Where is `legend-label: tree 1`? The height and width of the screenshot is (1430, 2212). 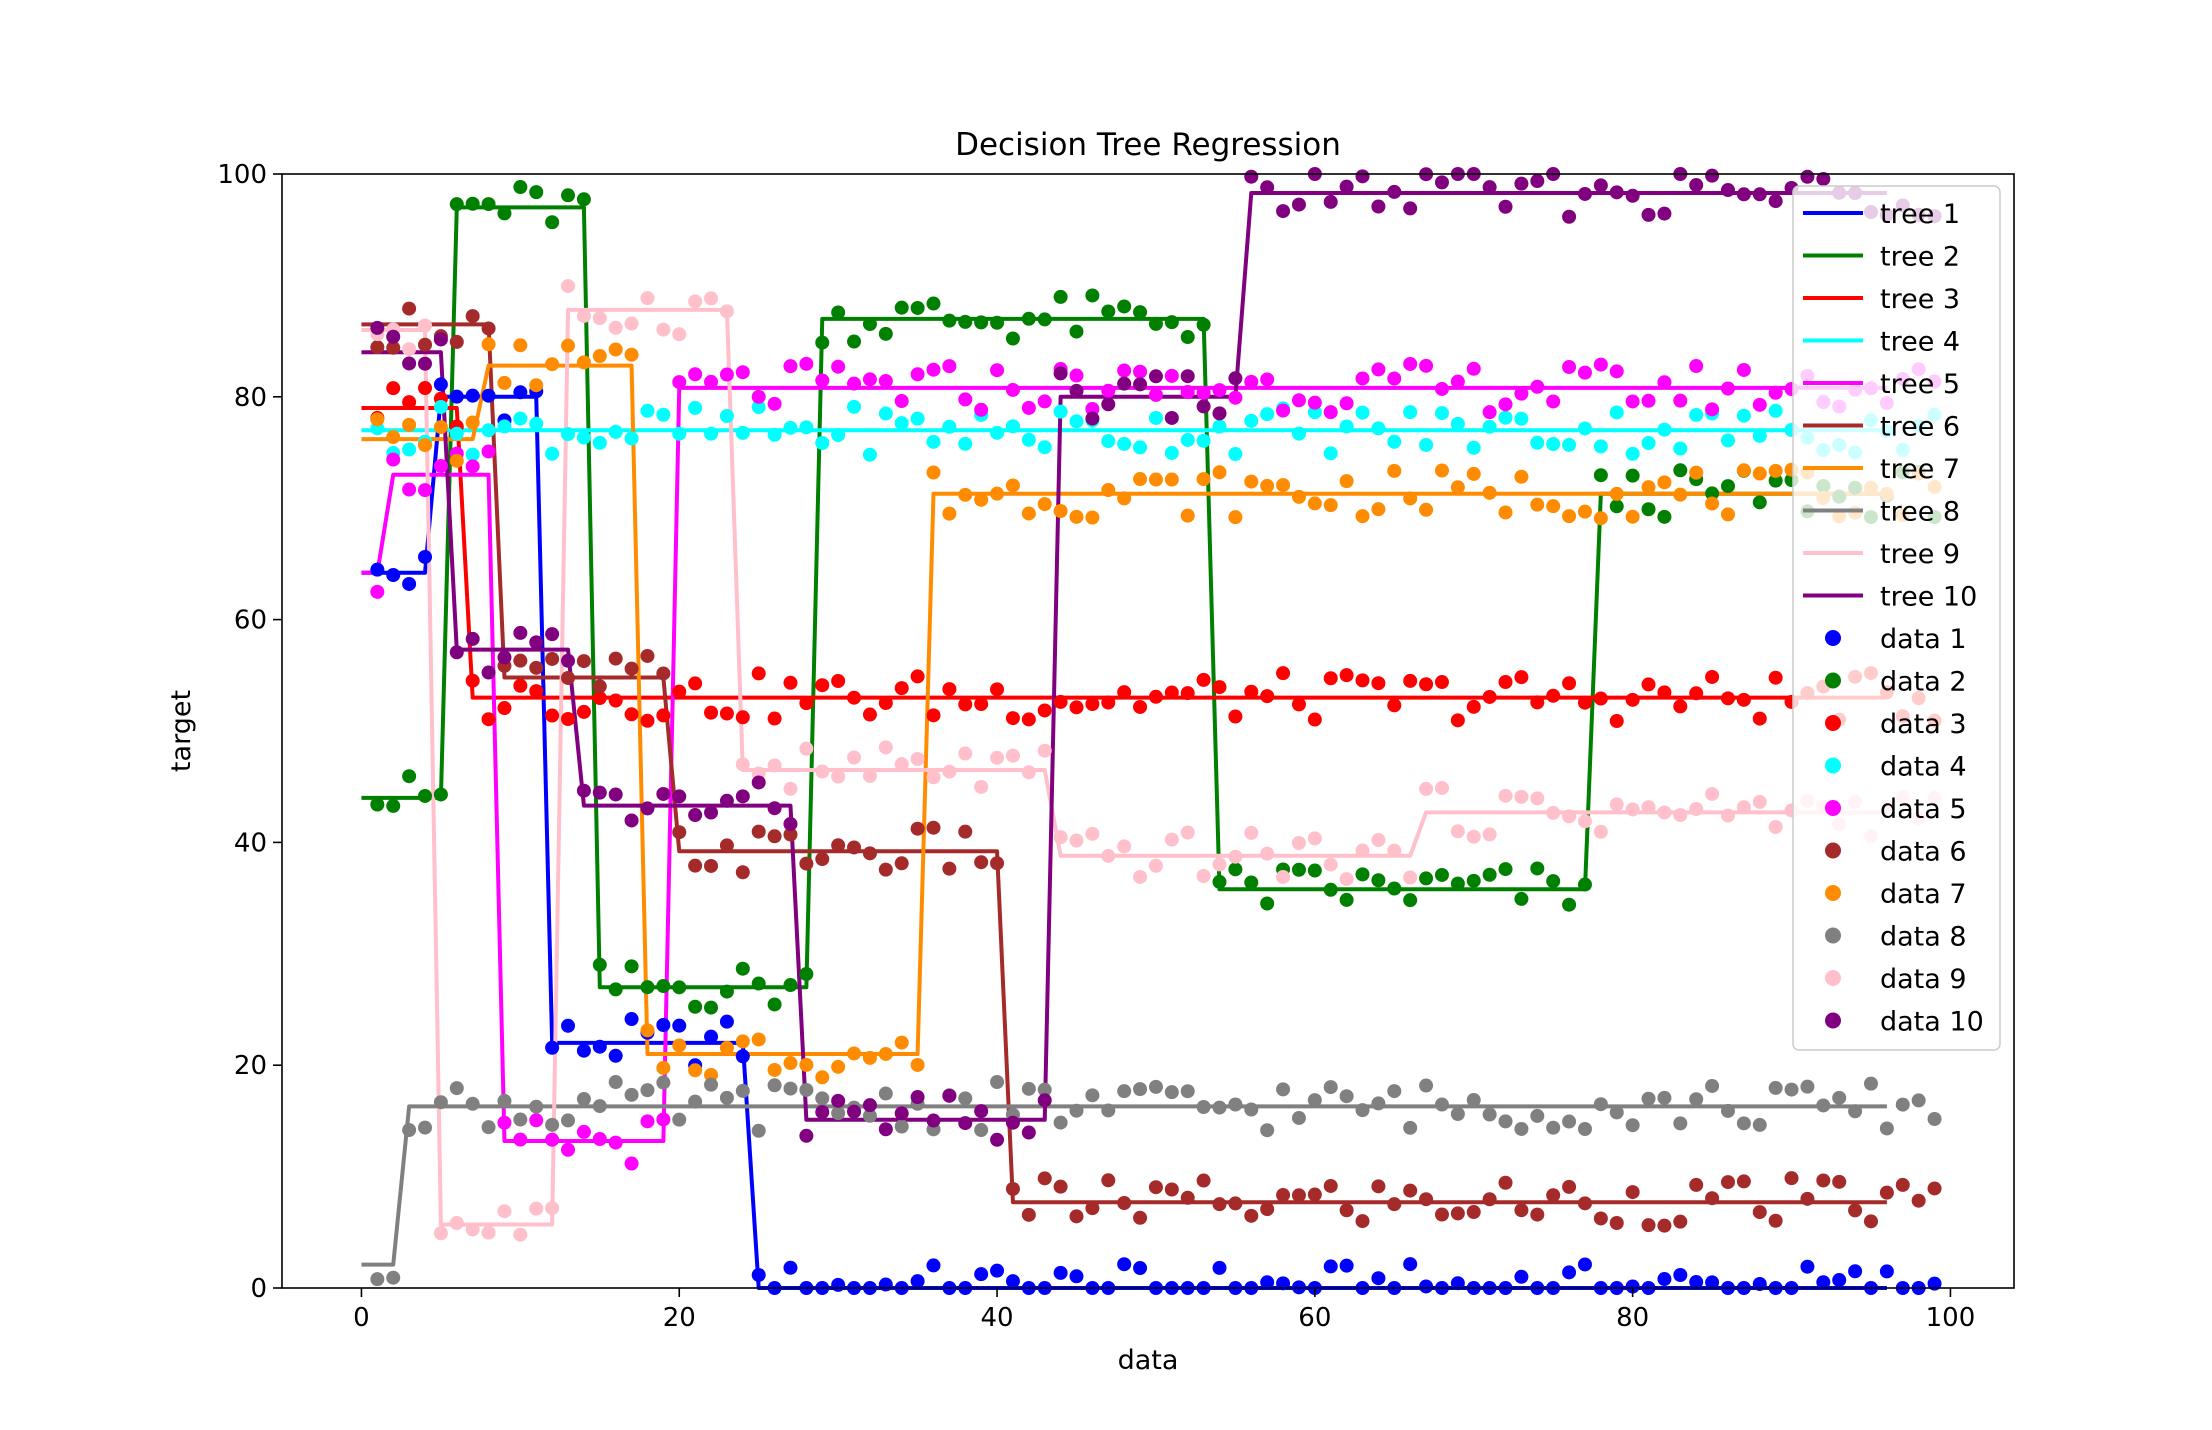 legend-label: tree 1 is located at coordinates (1920, 214).